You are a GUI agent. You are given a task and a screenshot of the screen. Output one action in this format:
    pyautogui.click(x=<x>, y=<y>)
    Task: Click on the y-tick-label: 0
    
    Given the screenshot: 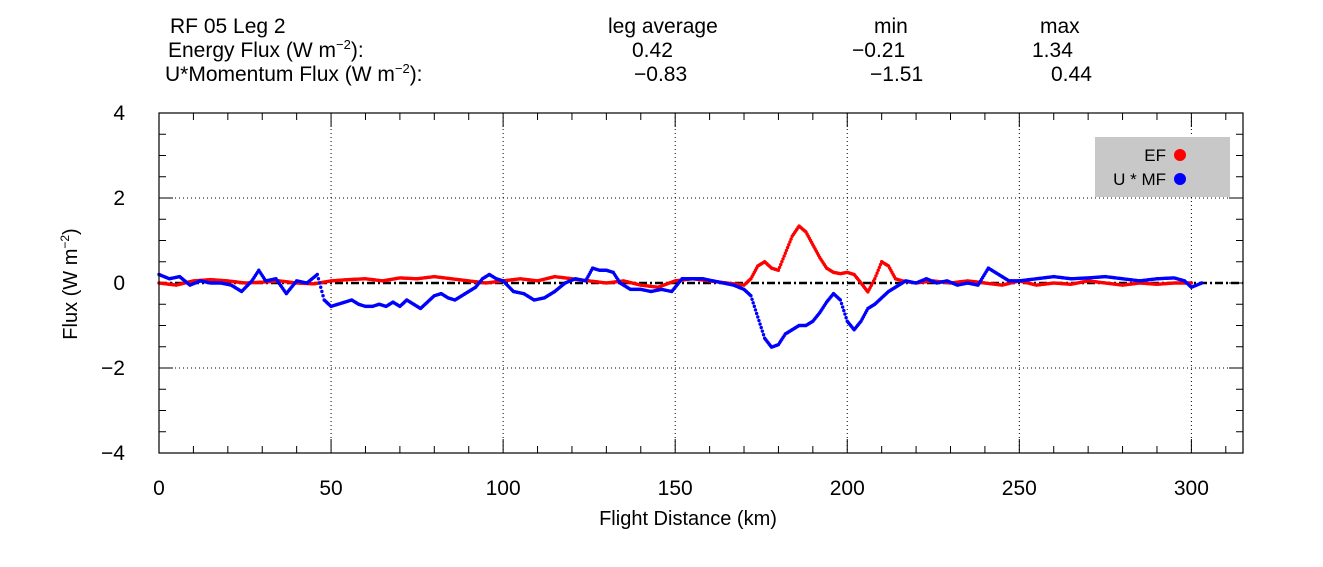 What is the action you would take?
    pyautogui.click(x=119, y=283)
    